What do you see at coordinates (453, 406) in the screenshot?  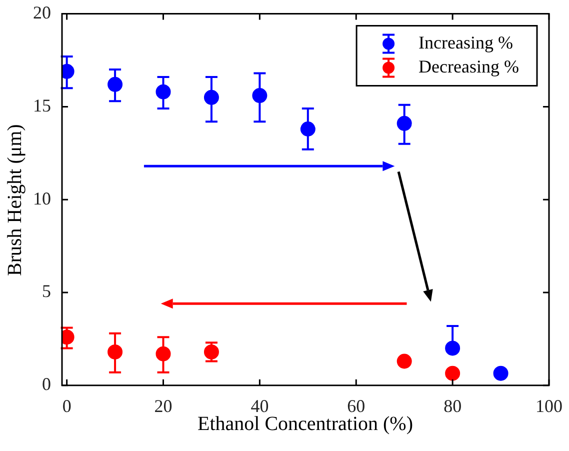 I see `x-tick-label: 80` at bounding box center [453, 406].